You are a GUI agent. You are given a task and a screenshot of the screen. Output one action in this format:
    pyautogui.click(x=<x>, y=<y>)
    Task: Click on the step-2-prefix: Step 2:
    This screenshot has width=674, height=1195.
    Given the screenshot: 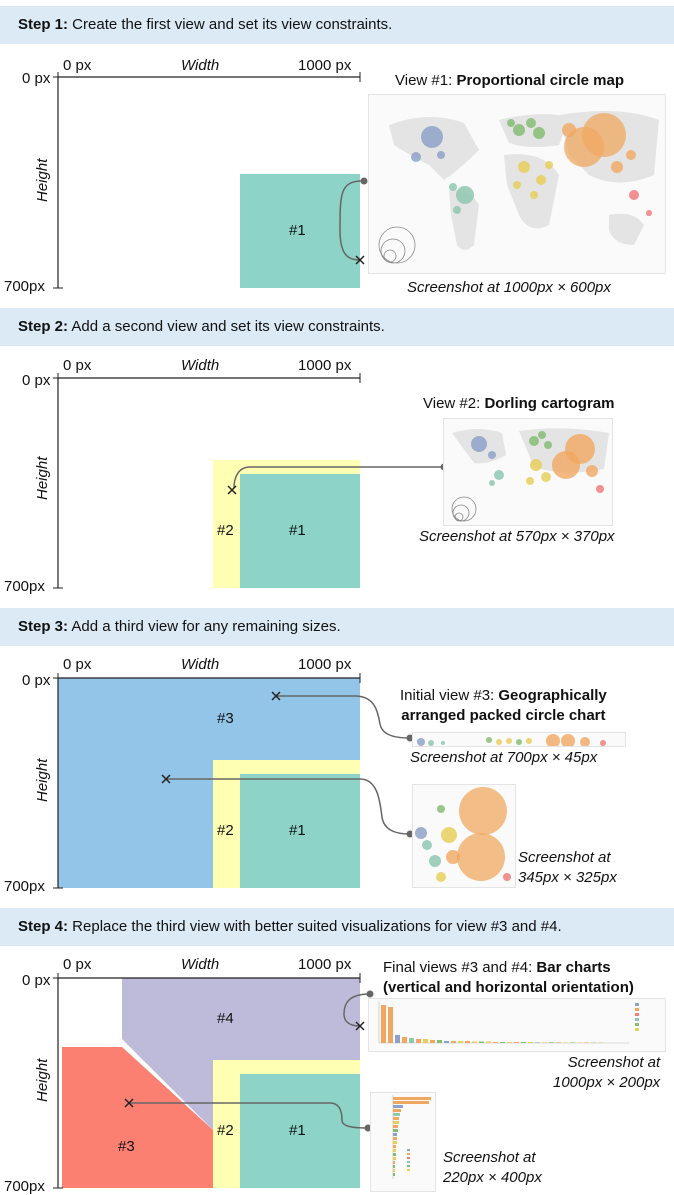 What is the action you would take?
    pyautogui.click(x=43, y=326)
    